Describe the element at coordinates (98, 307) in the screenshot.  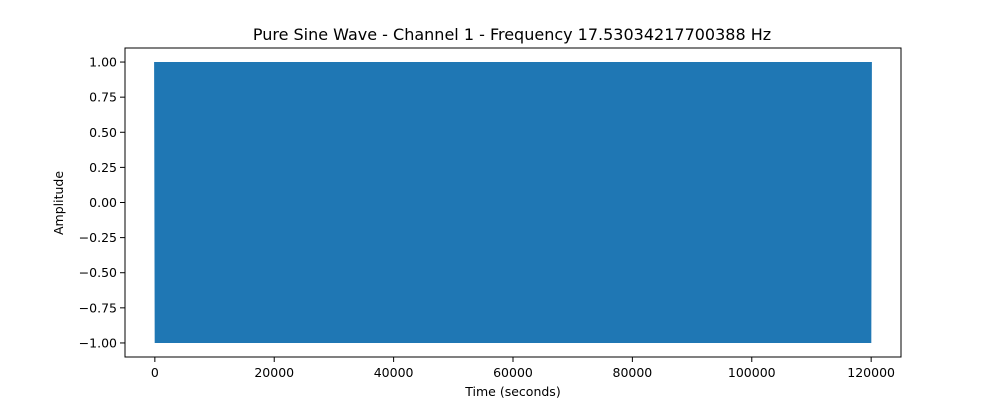
I see `y-tick-label: −0.75` at that location.